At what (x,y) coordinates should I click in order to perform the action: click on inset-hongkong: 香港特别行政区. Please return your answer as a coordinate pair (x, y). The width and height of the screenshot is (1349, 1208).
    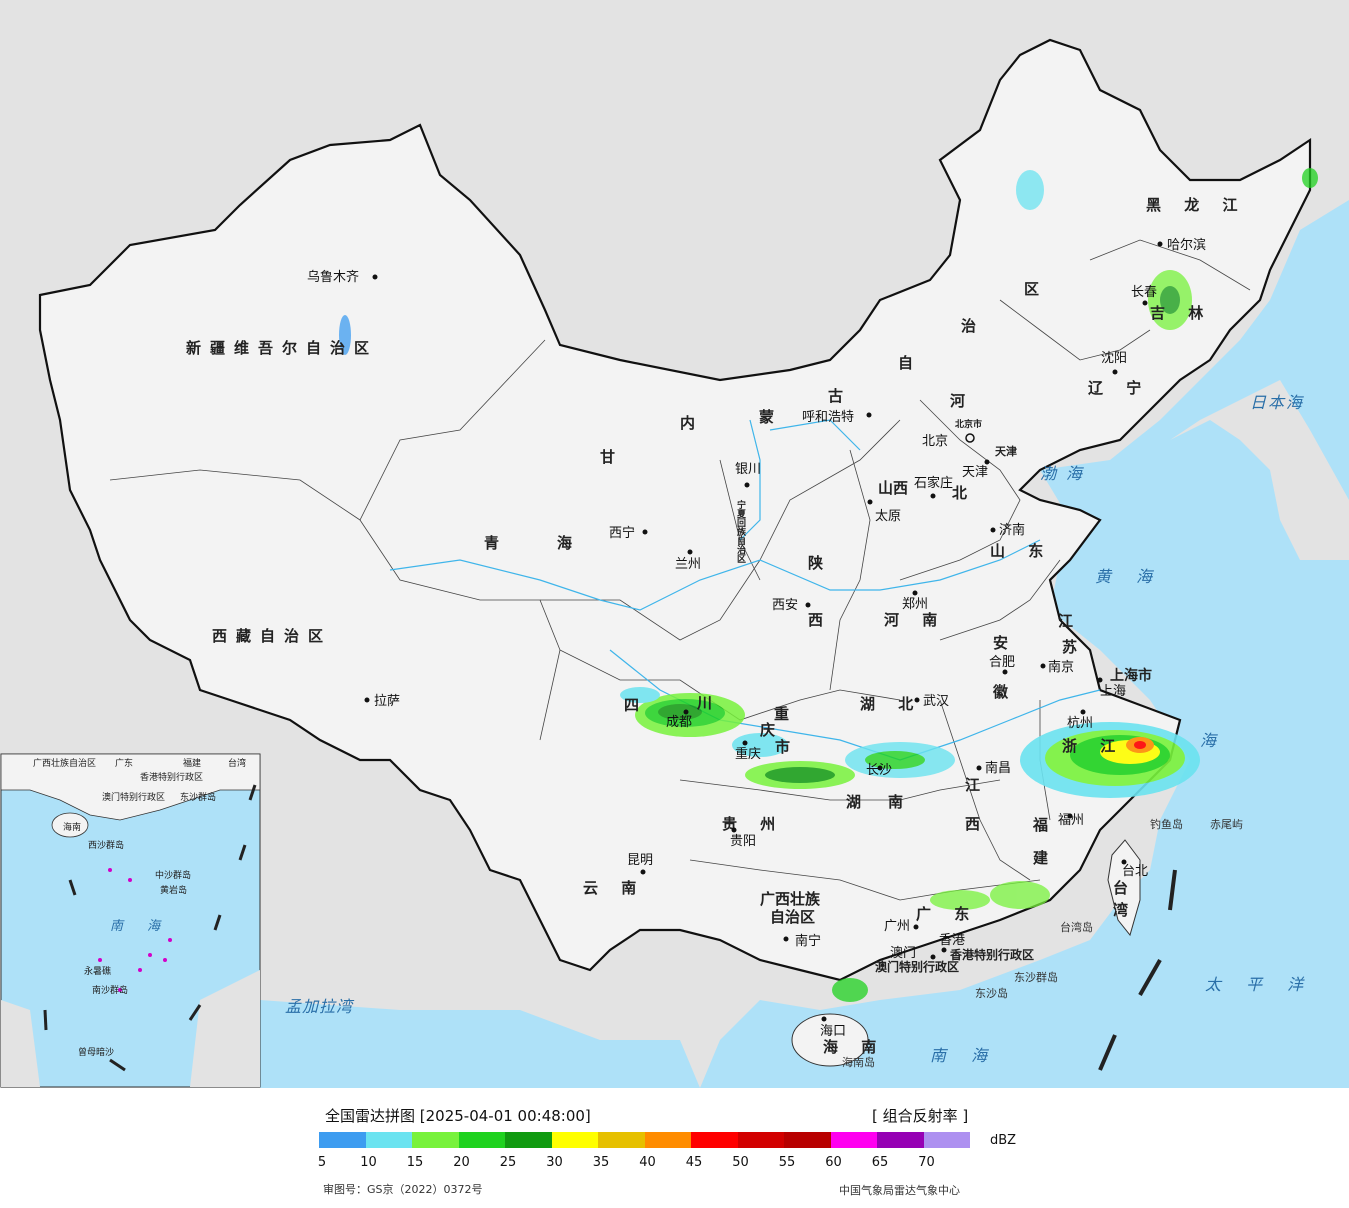
    Looking at the image, I should click on (171, 777).